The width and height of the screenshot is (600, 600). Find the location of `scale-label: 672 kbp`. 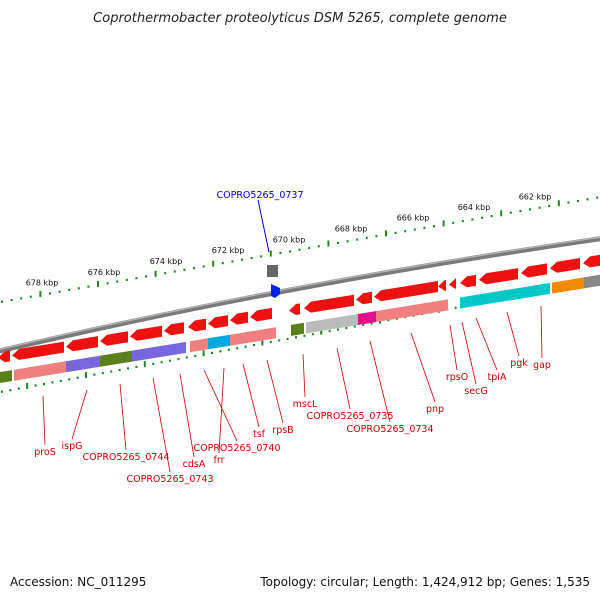

scale-label: 672 kbp is located at coordinates (228, 250).